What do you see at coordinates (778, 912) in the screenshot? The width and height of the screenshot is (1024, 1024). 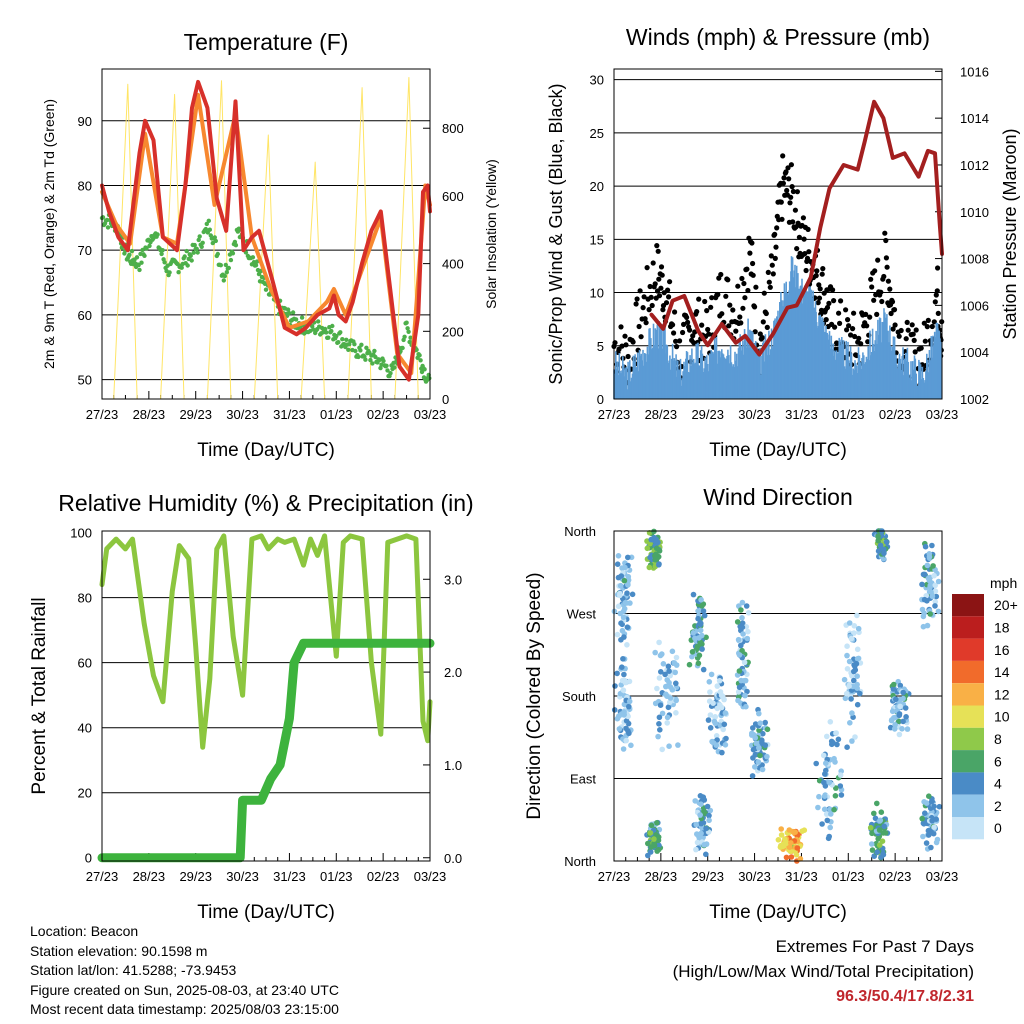 I see `x-axis-label: Time (Day/UTC)` at bounding box center [778, 912].